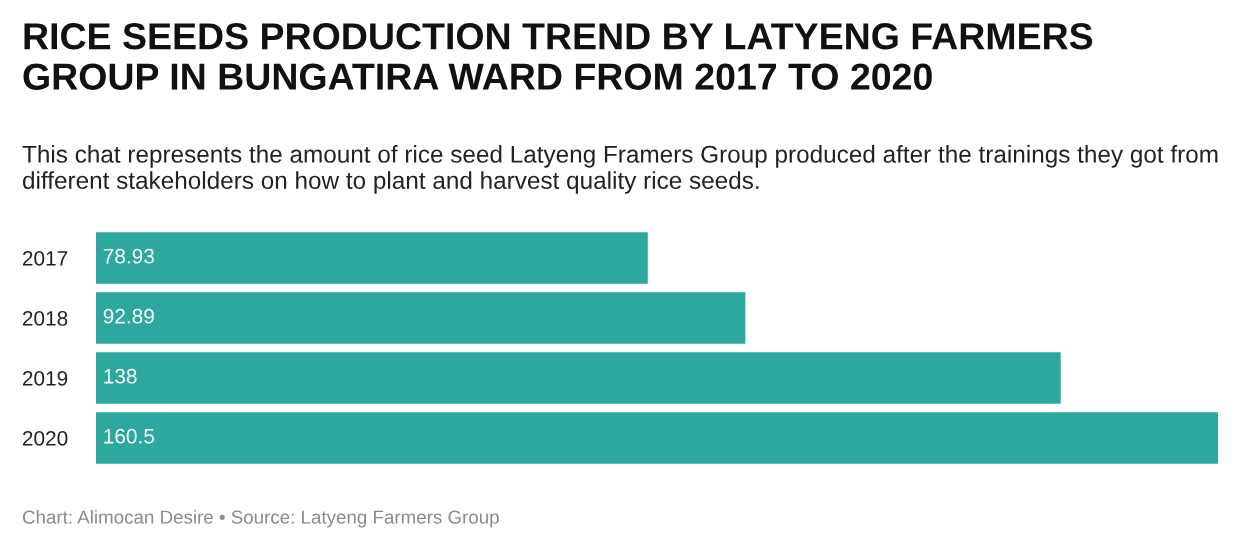  Describe the element at coordinates (45, 258) in the screenshot. I see `y-tick-label: 2017` at that location.